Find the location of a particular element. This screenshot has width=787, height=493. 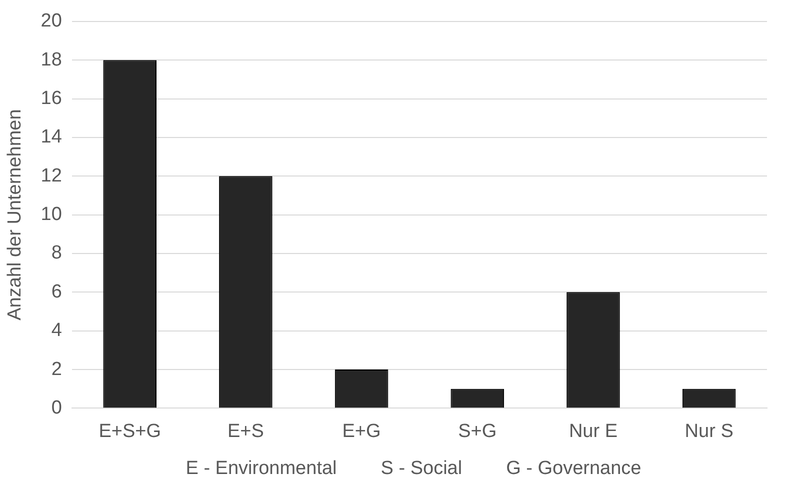

y-tick-label: 4 is located at coordinates (56, 331).